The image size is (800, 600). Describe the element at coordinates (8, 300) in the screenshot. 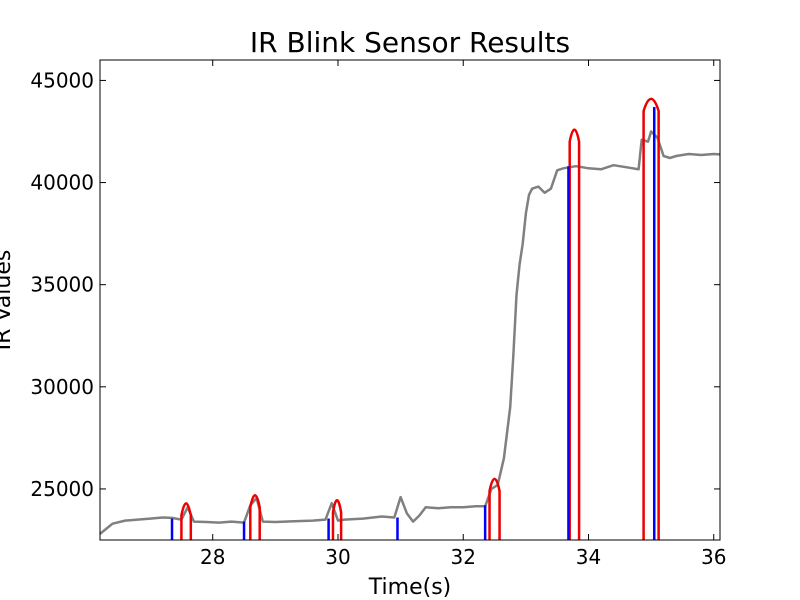

I see `y-axis-label: IR Values` at that location.